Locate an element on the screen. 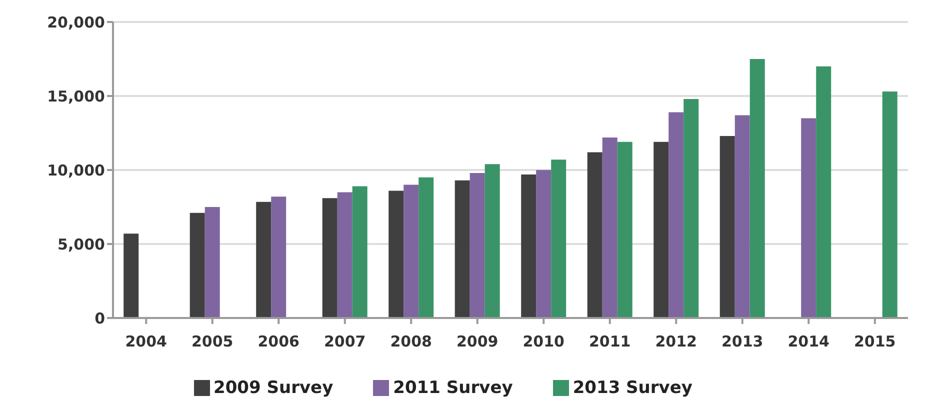  x-tick-label: 2004 is located at coordinates (146, 341).